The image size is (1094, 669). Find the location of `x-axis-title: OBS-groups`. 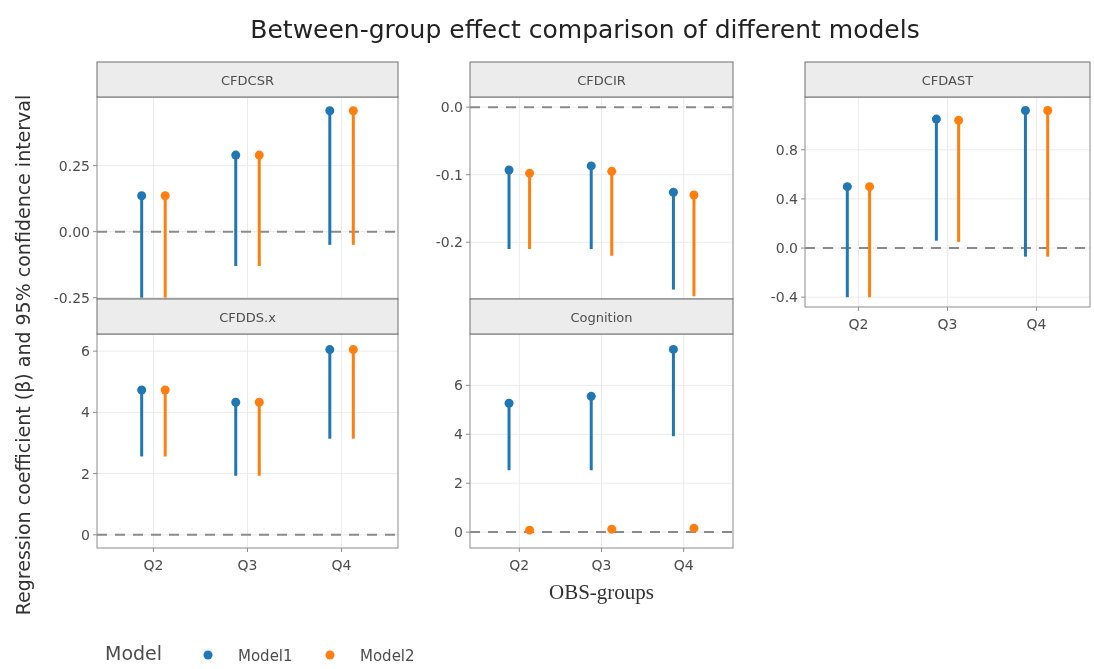

x-axis-title: OBS-groups is located at coordinates (601, 592).